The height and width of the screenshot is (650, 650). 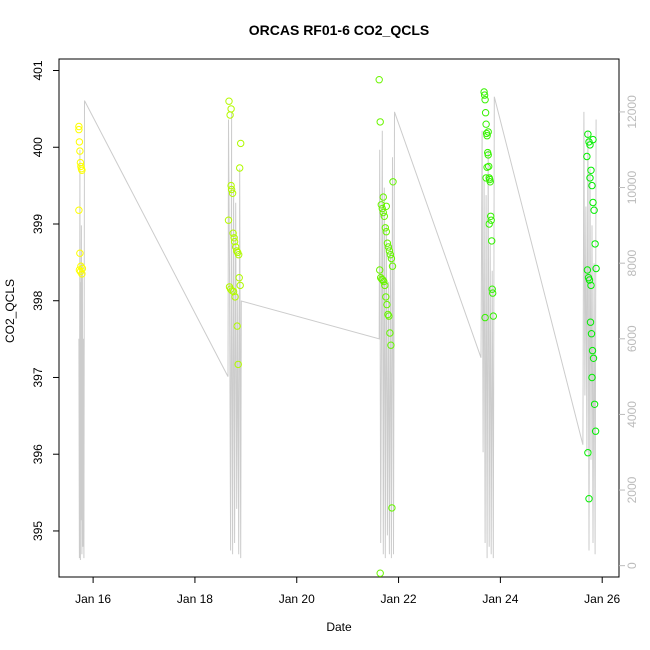 I want to click on chart-title: ORCAS RF01-6 CO2_QCLS, so click(x=339, y=30).